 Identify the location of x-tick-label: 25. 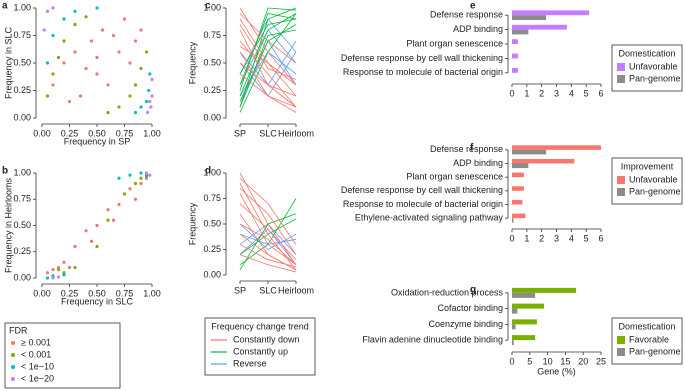
(601, 361).